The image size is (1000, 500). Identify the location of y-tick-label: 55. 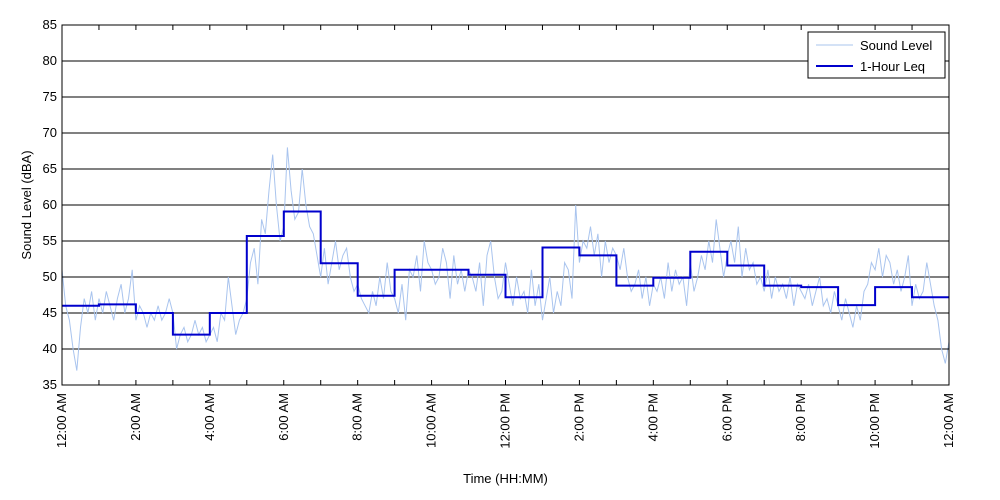
(50, 240).